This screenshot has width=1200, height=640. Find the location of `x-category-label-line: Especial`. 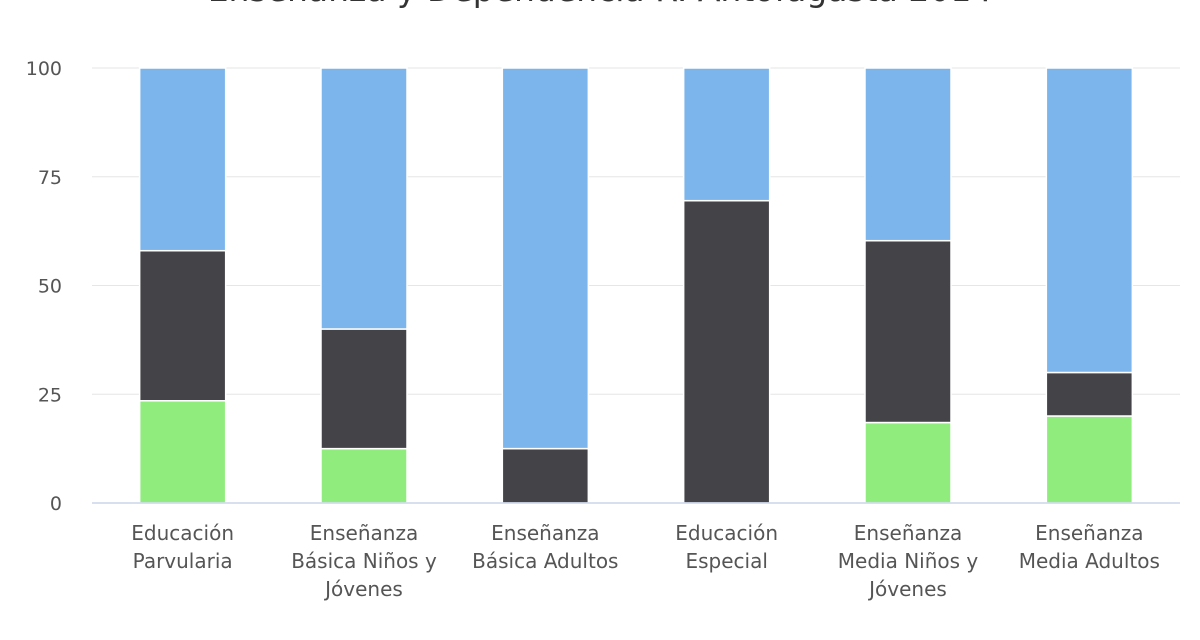

x-category-label-line: Especial is located at coordinates (726, 561).